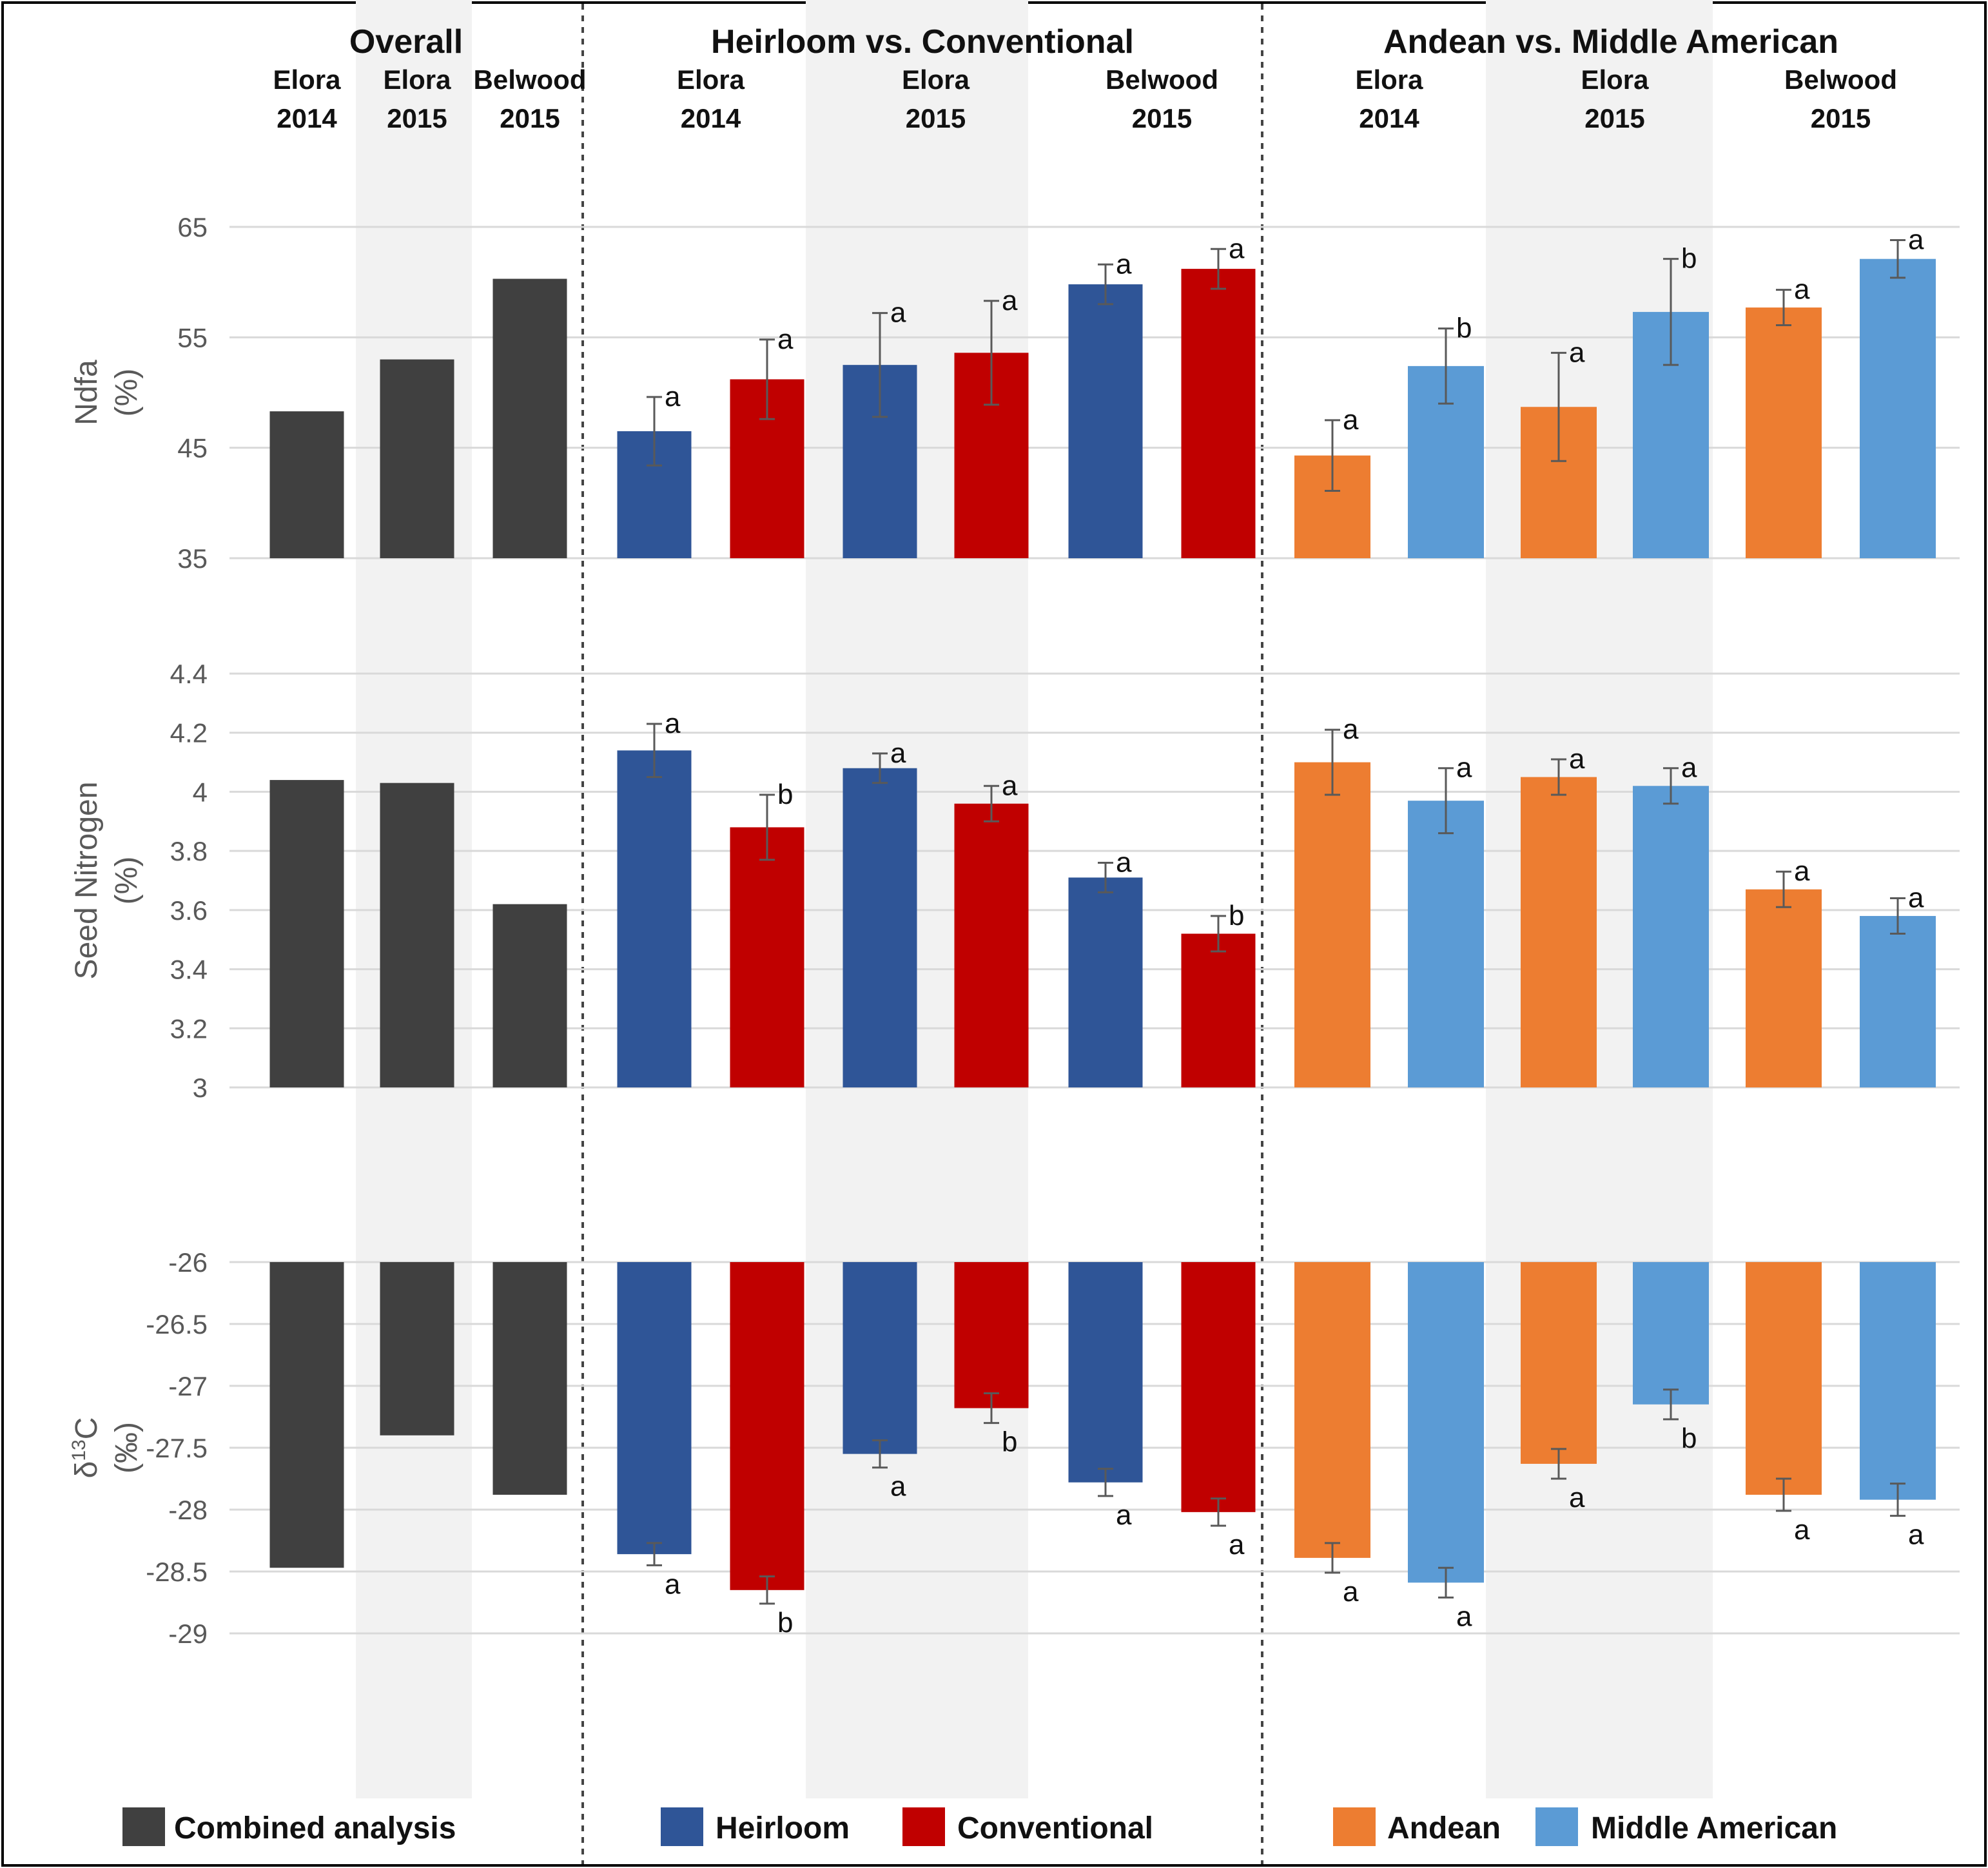 The height and width of the screenshot is (1868, 1988). I want to click on y-tick-label: 4.4, so click(189, 674).